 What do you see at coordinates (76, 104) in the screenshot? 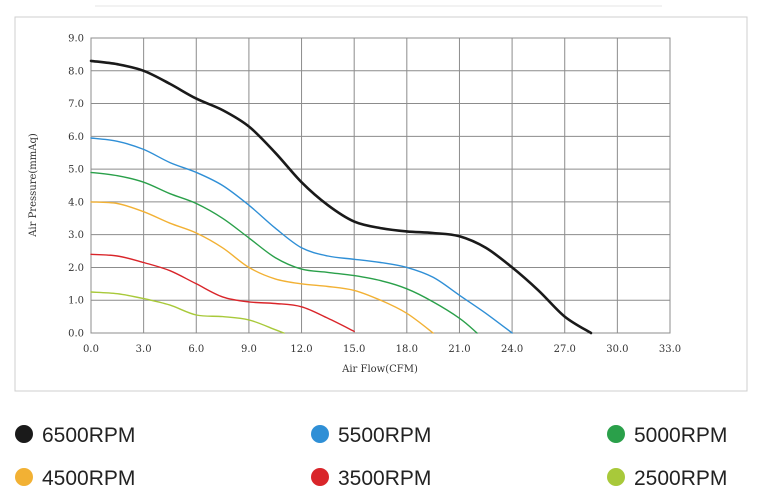
I see `y-tick-label: 7.0` at bounding box center [76, 104].